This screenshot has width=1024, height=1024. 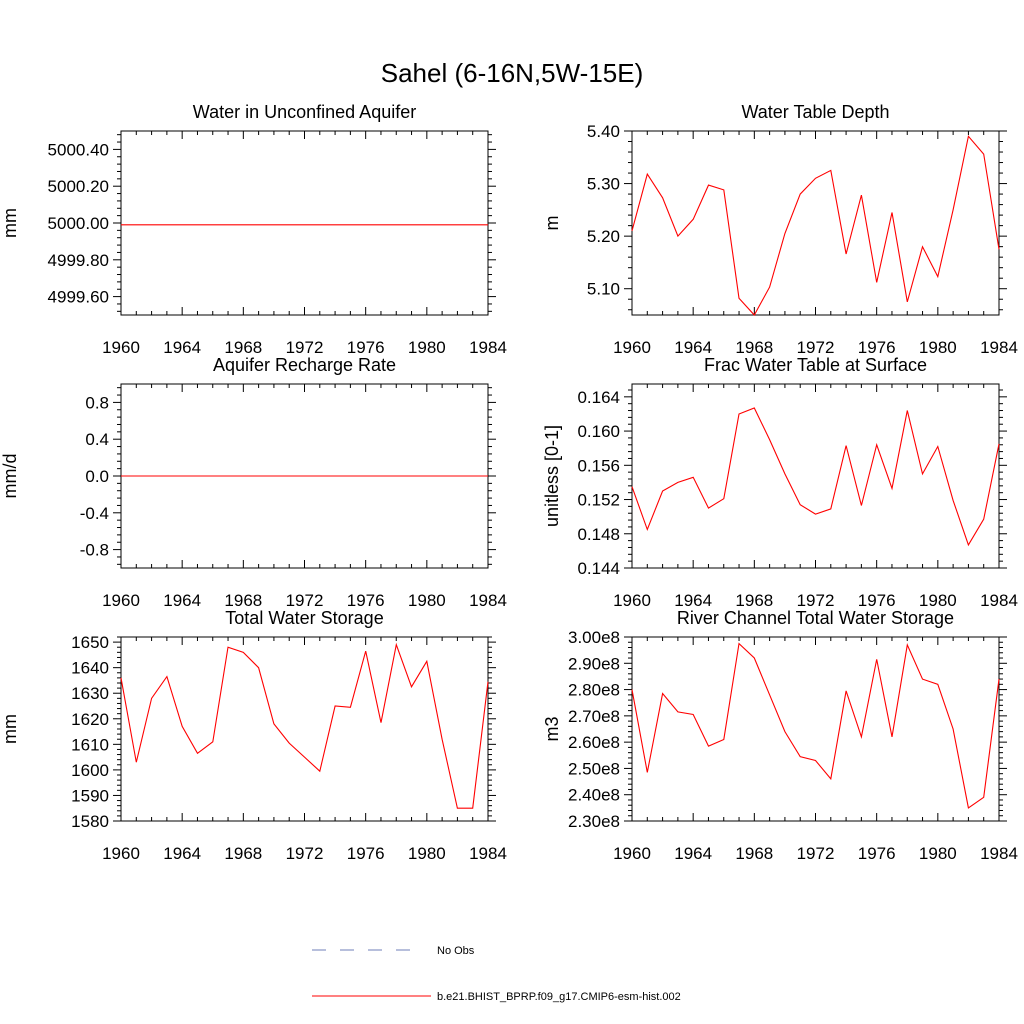 What do you see at coordinates (78, 297) in the screenshot?
I see `y-tick-label: 4999.60` at bounding box center [78, 297].